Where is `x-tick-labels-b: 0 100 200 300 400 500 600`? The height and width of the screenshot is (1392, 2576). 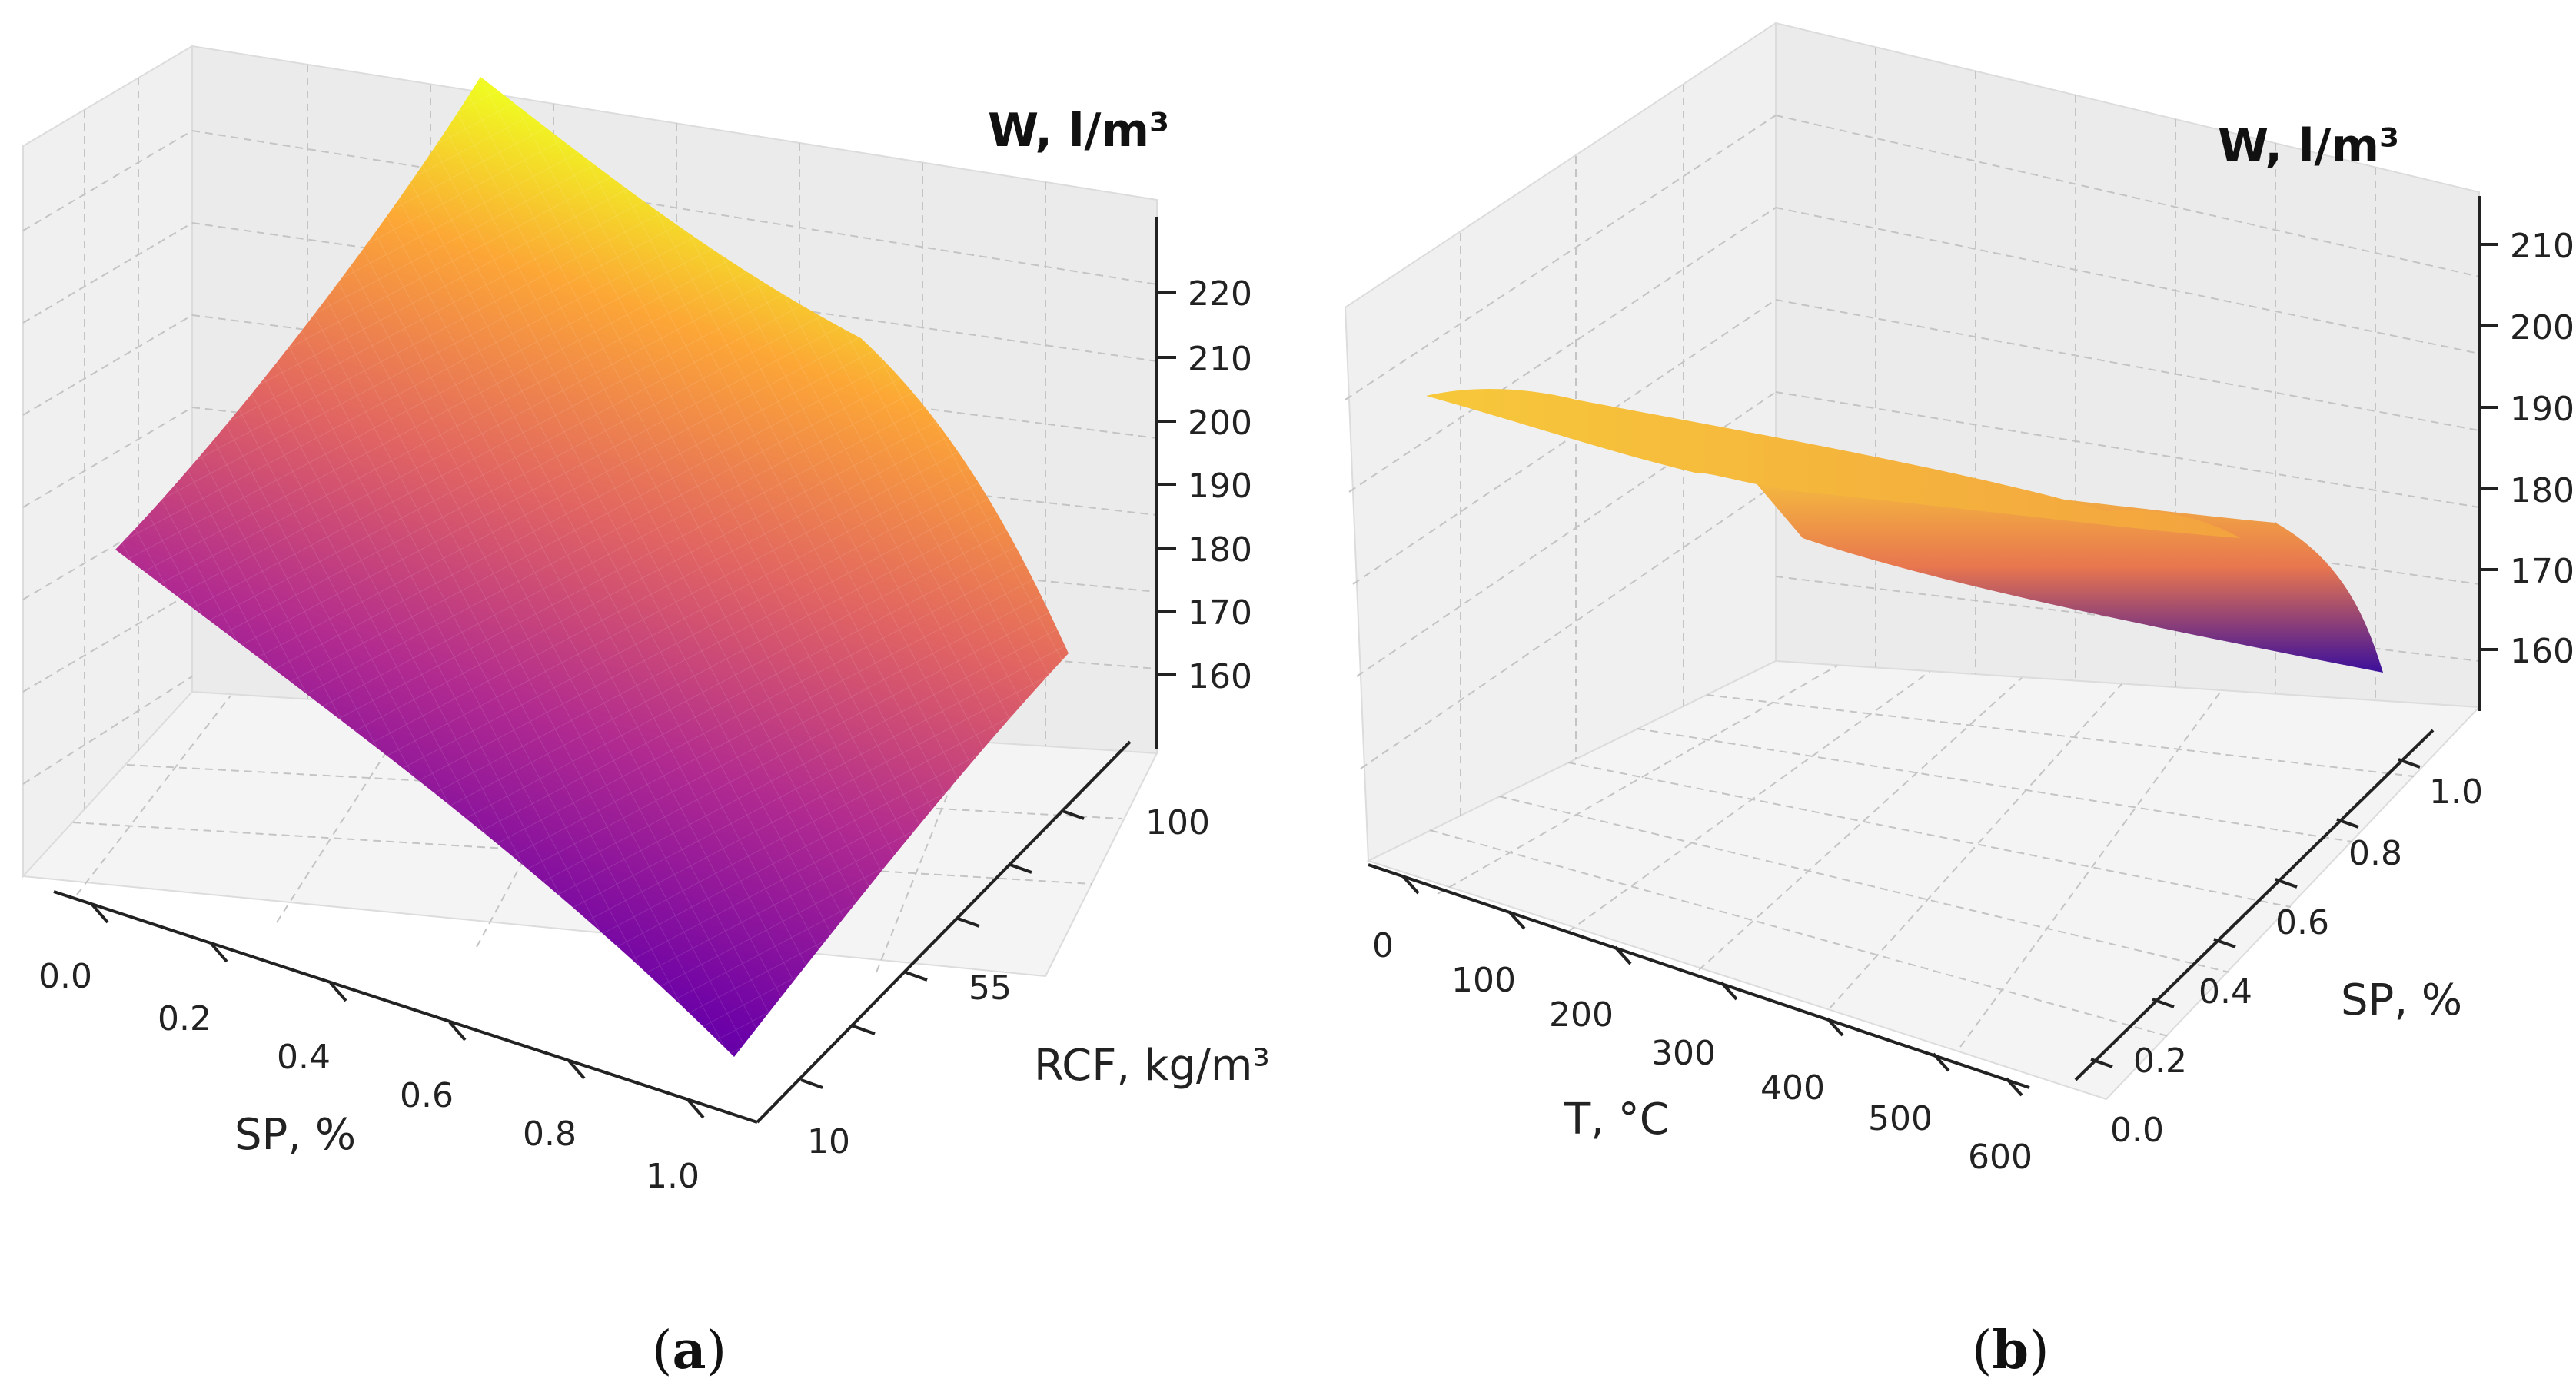
x-tick-labels-b: 0 100 200 300 400 500 600 is located at coordinates (1702, 1051).